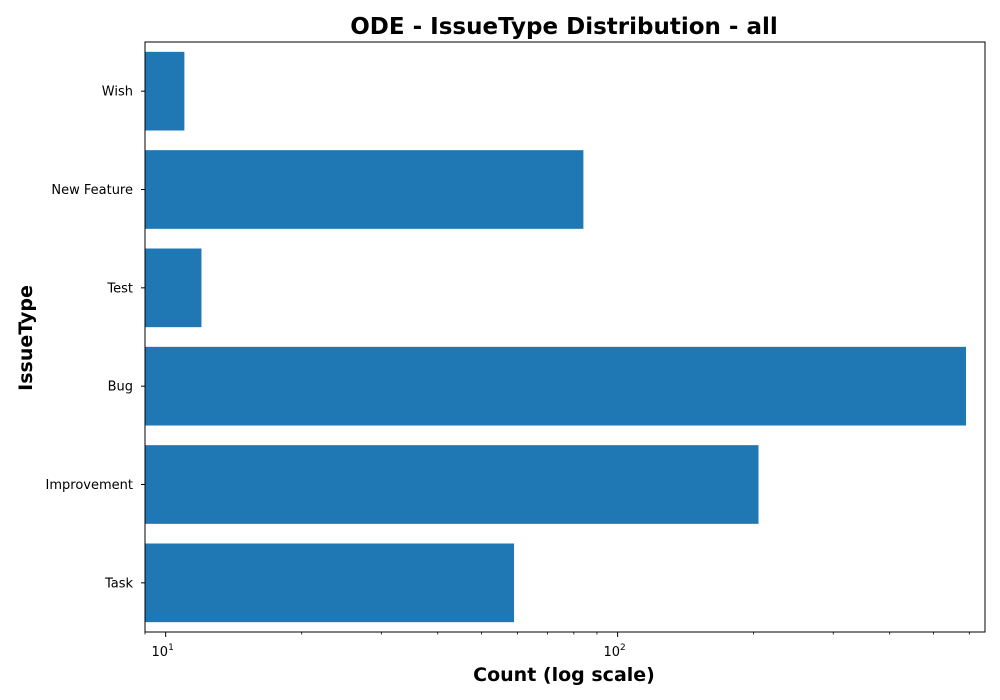 The height and width of the screenshot is (700, 1000). I want to click on bar-wish, so click(165, 91).